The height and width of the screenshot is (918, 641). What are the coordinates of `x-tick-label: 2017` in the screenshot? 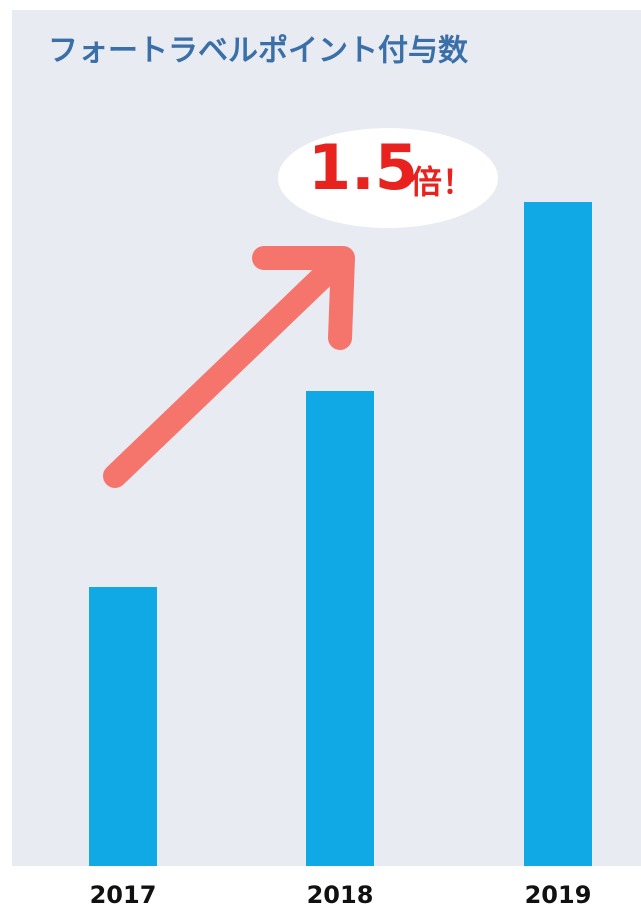 It's located at (123, 895).